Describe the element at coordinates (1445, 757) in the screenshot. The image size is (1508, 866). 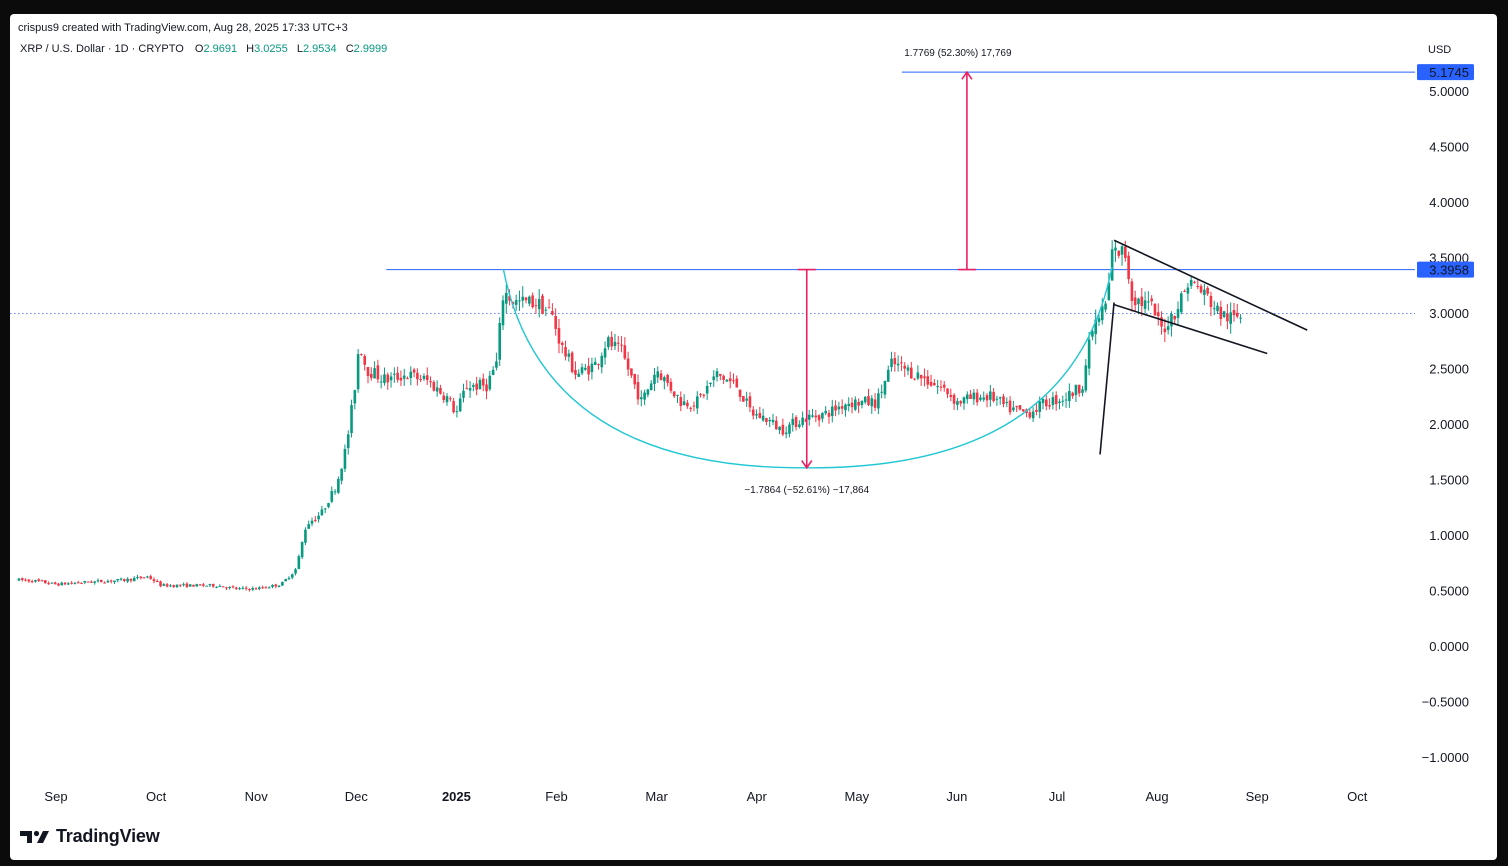
I see `y-tick-label: −1.0000` at that location.